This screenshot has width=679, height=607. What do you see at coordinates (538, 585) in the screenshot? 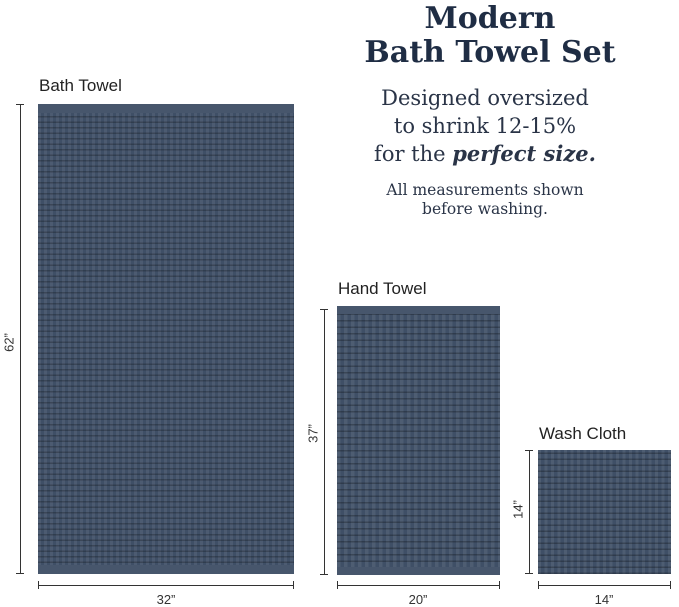
I see `wash-width-tick-left` at bounding box center [538, 585].